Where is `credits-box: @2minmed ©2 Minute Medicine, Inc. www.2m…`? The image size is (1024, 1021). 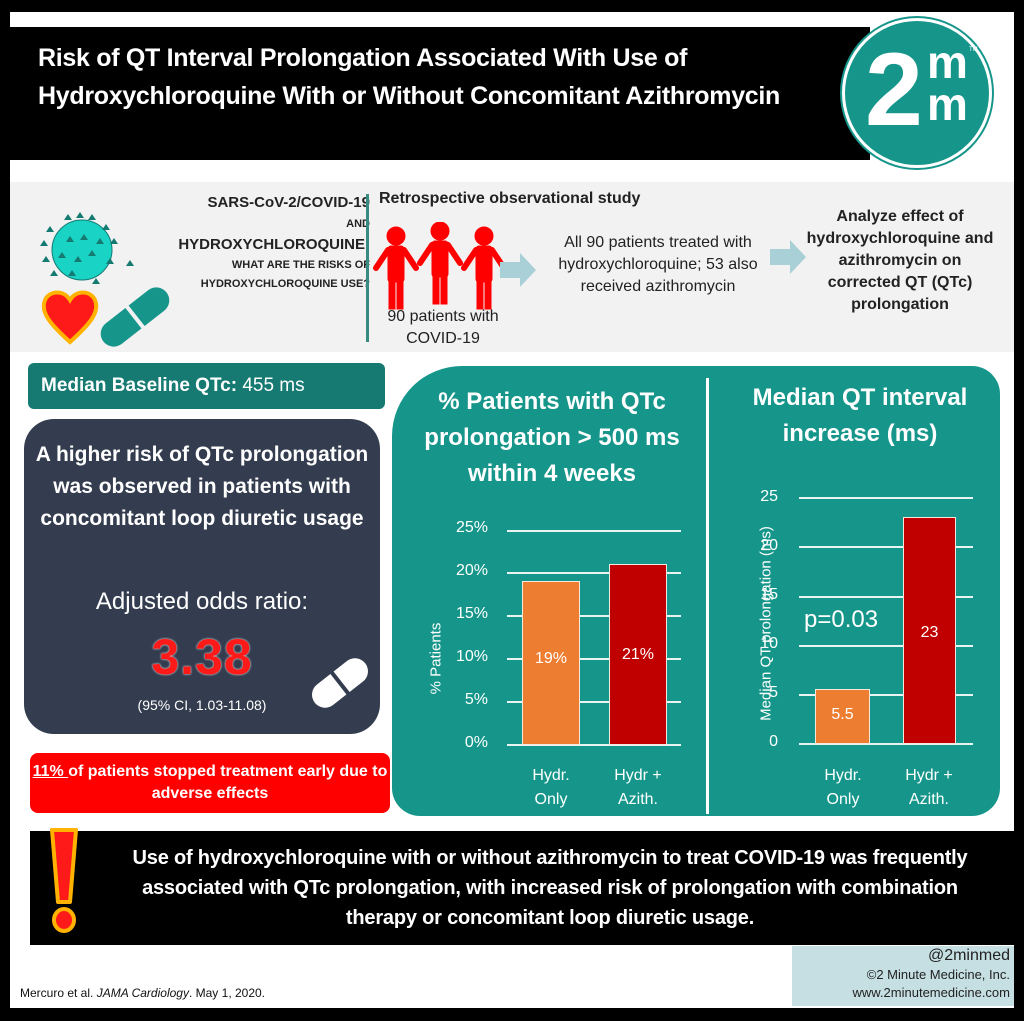
credits-box: @2minmed ©2 Minute Medicine, Inc. www.2m… is located at coordinates (903, 976).